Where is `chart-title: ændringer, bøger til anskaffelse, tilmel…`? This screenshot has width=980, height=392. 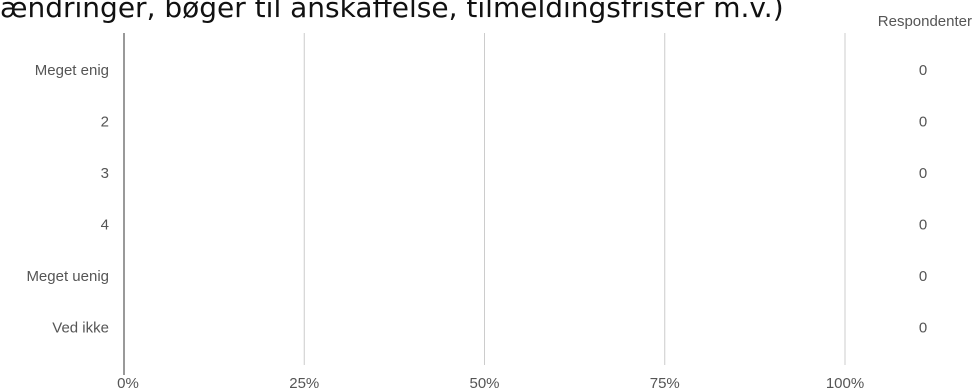
chart-title: ændringer, bøger til anskaffelse, tilmel… is located at coordinates (392, 12).